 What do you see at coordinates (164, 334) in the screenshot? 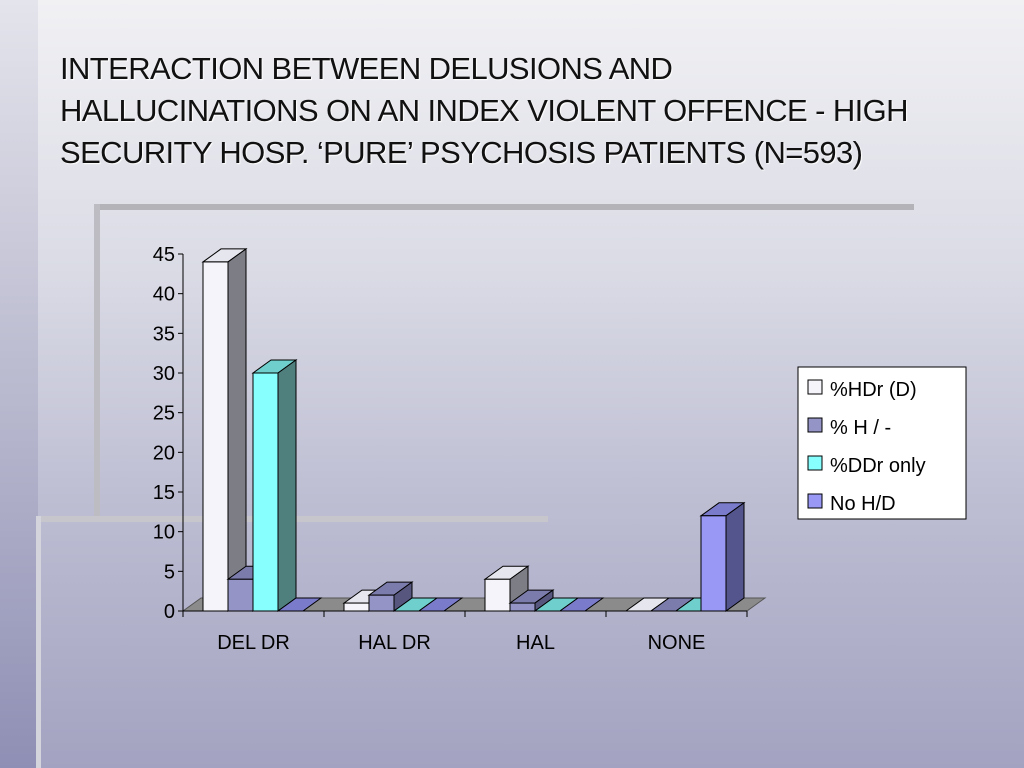
I see `y-tick-label: 35` at bounding box center [164, 334].